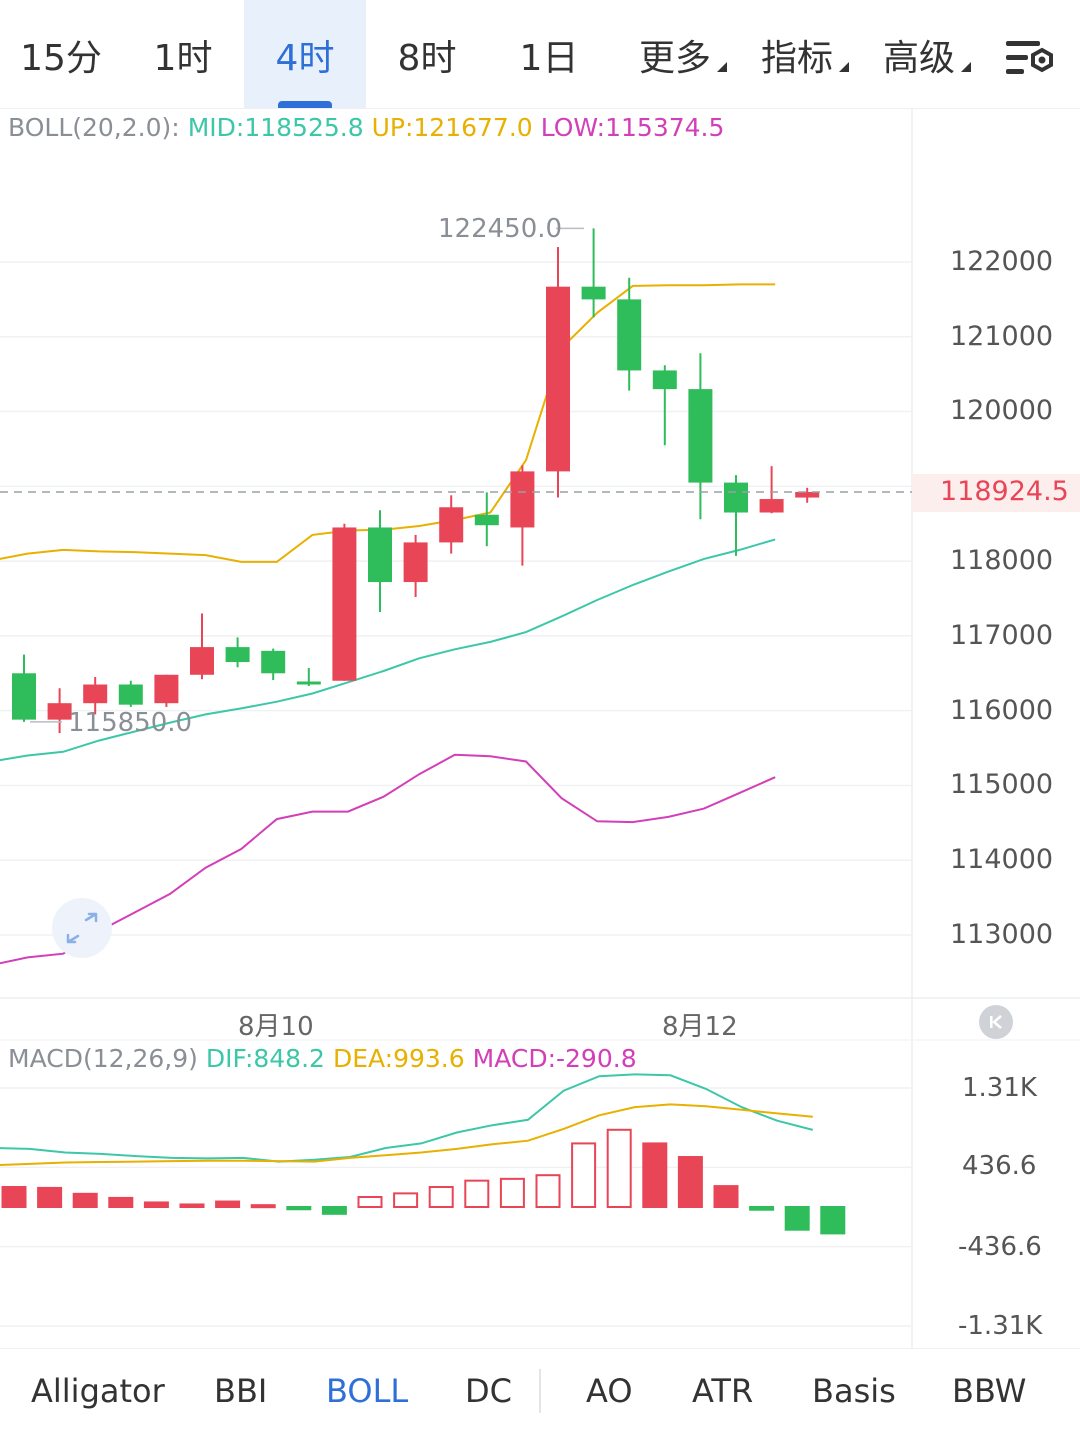  What do you see at coordinates (999, 1088) in the screenshot?
I see `macd-axis-label: 1.31K` at bounding box center [999, 1088].